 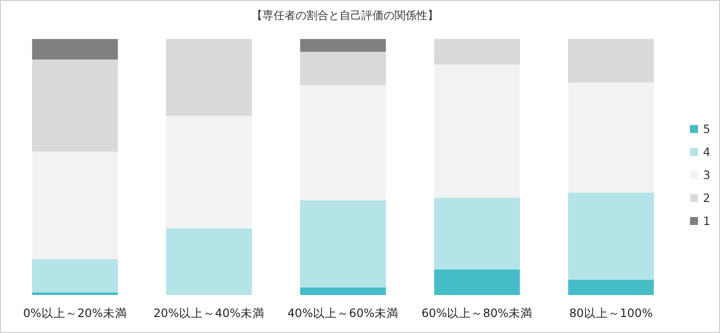 I want to click on legend-label: 2, so click(x=706, y=198).